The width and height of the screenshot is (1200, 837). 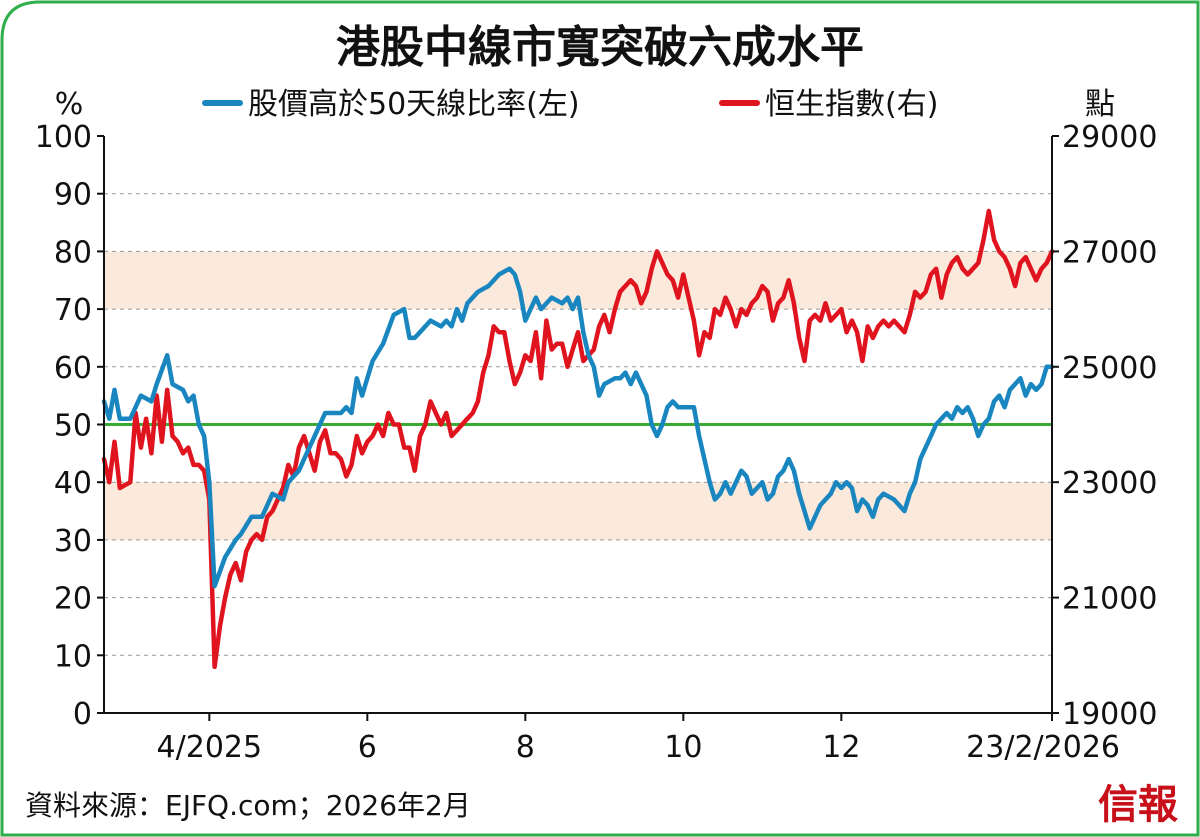 I want to click on y-axis-left-ticks: 0 10 20 30 40 50 60 70 80 90 100, so click(x=69, y=426).